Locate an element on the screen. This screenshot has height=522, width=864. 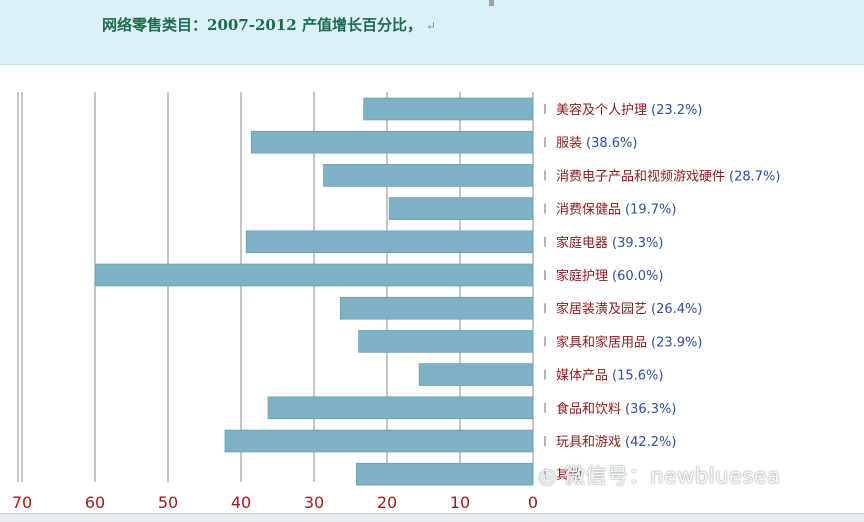
category-name: 服装 is located at coordinates (569, 143).